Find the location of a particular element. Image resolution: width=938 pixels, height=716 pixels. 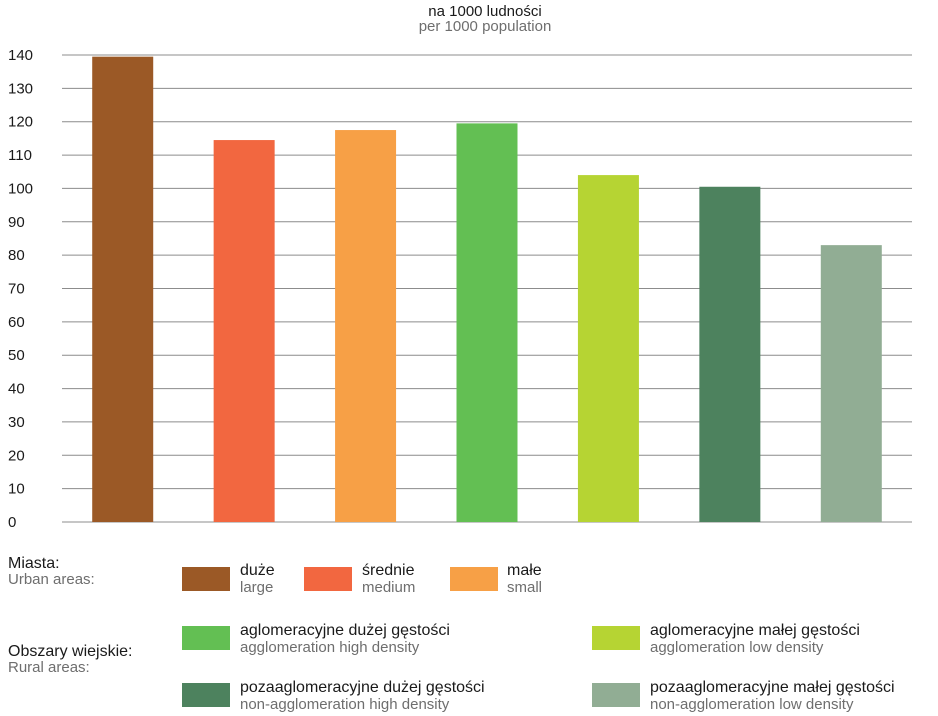

legend-label-non-agglomeration-low-density: pozaaglomeracyjne małej gęstości is located at coordinates (772, 687).